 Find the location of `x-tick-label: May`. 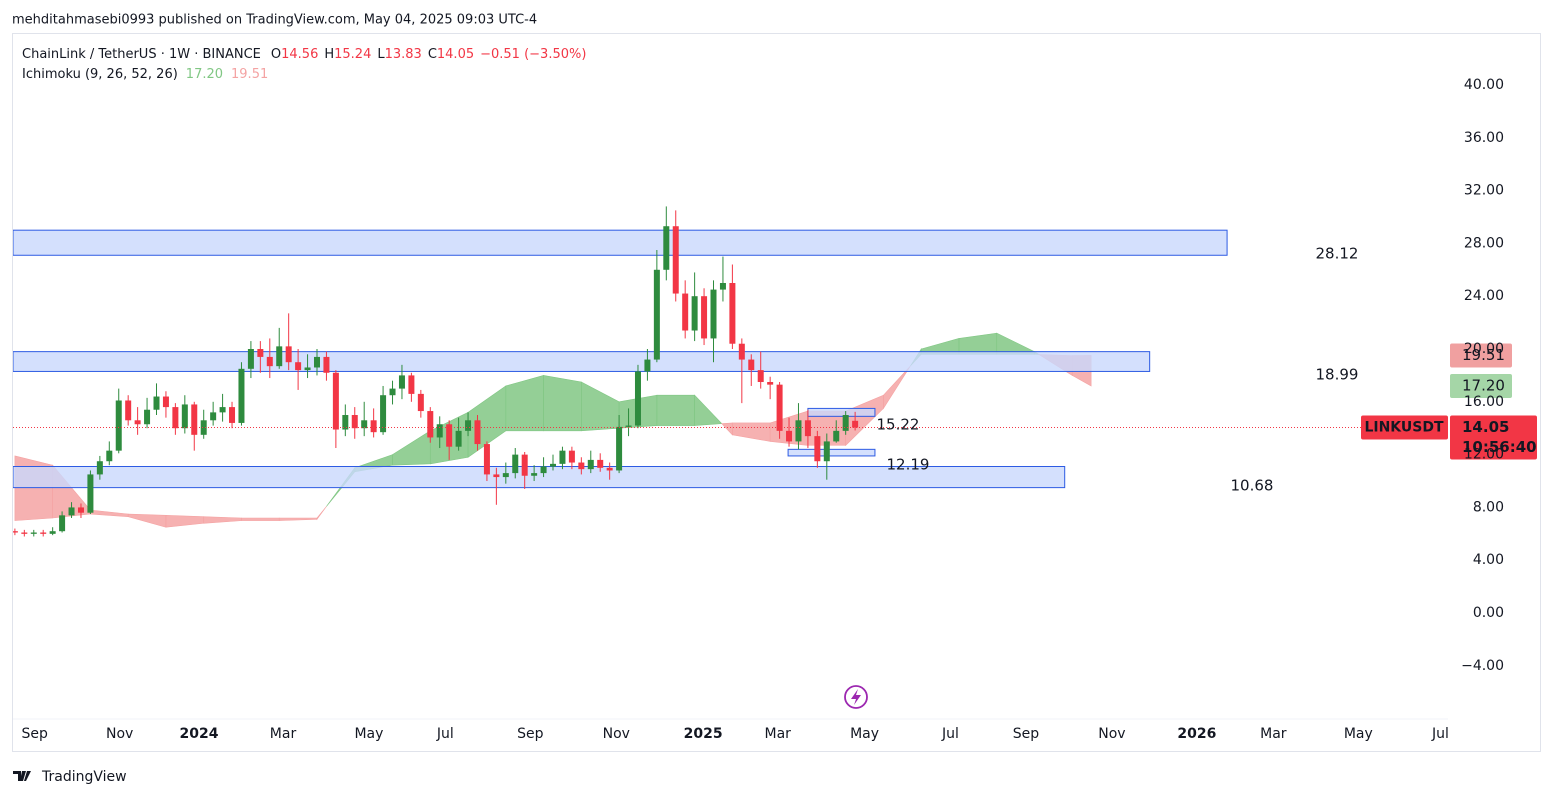

x-tick-label: May is located at coordinates (1358, 734).